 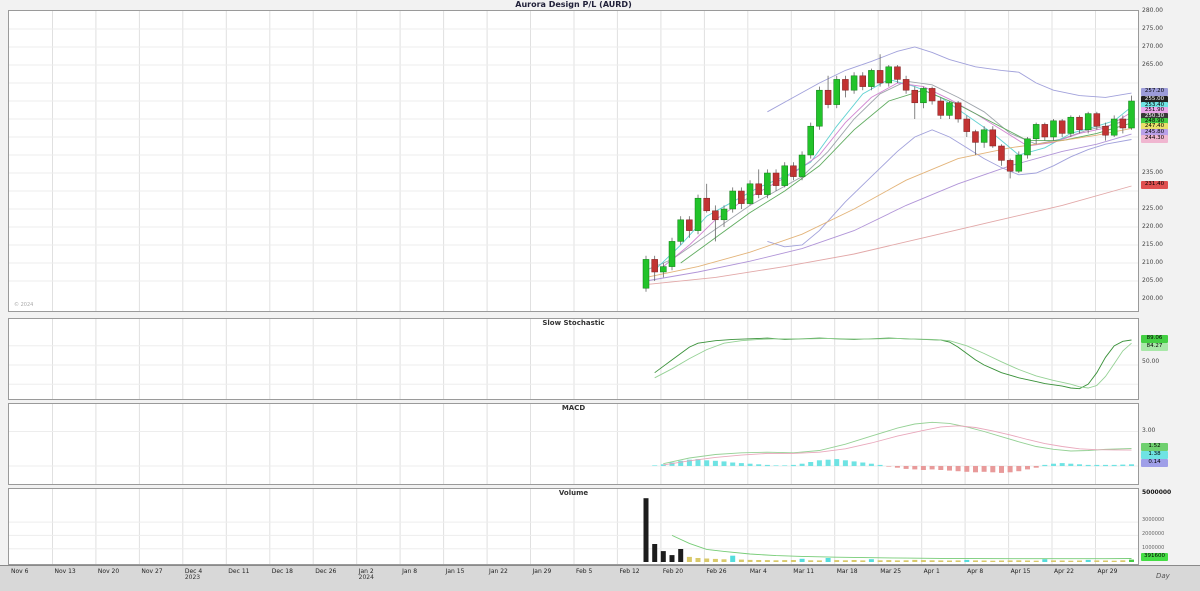 I want to click on date-axis-label: Dec 11, so click(x=239, y=571).